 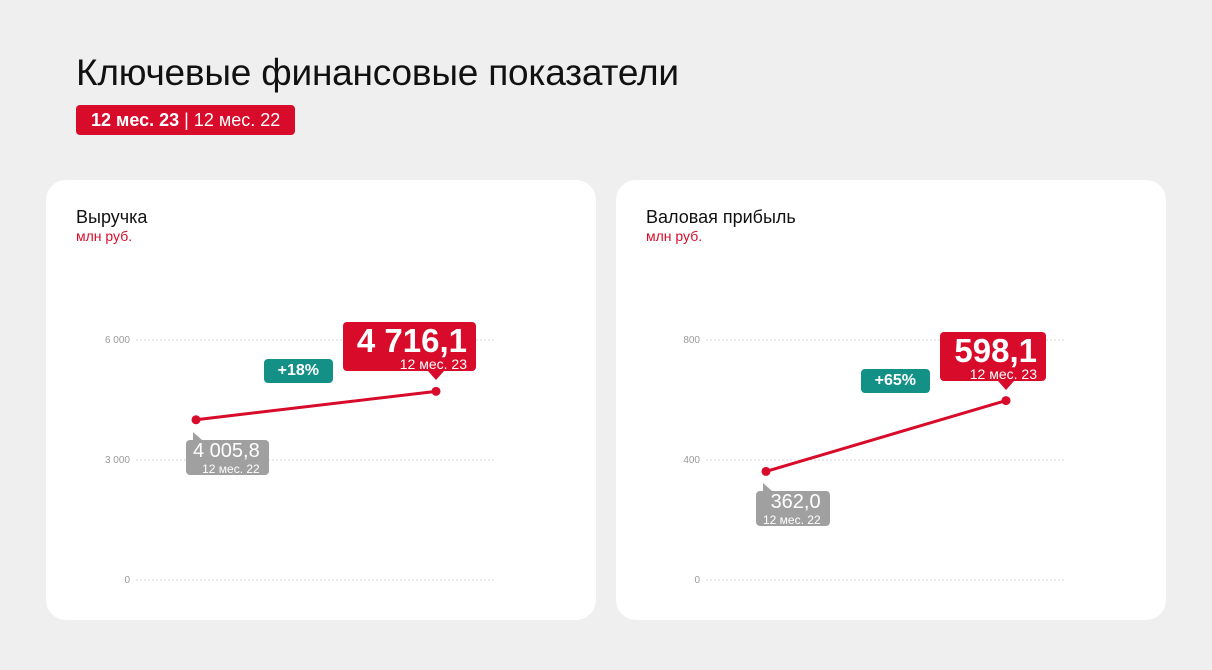 I want to click on growth-badge: +65%, so click(x=895, y=381).